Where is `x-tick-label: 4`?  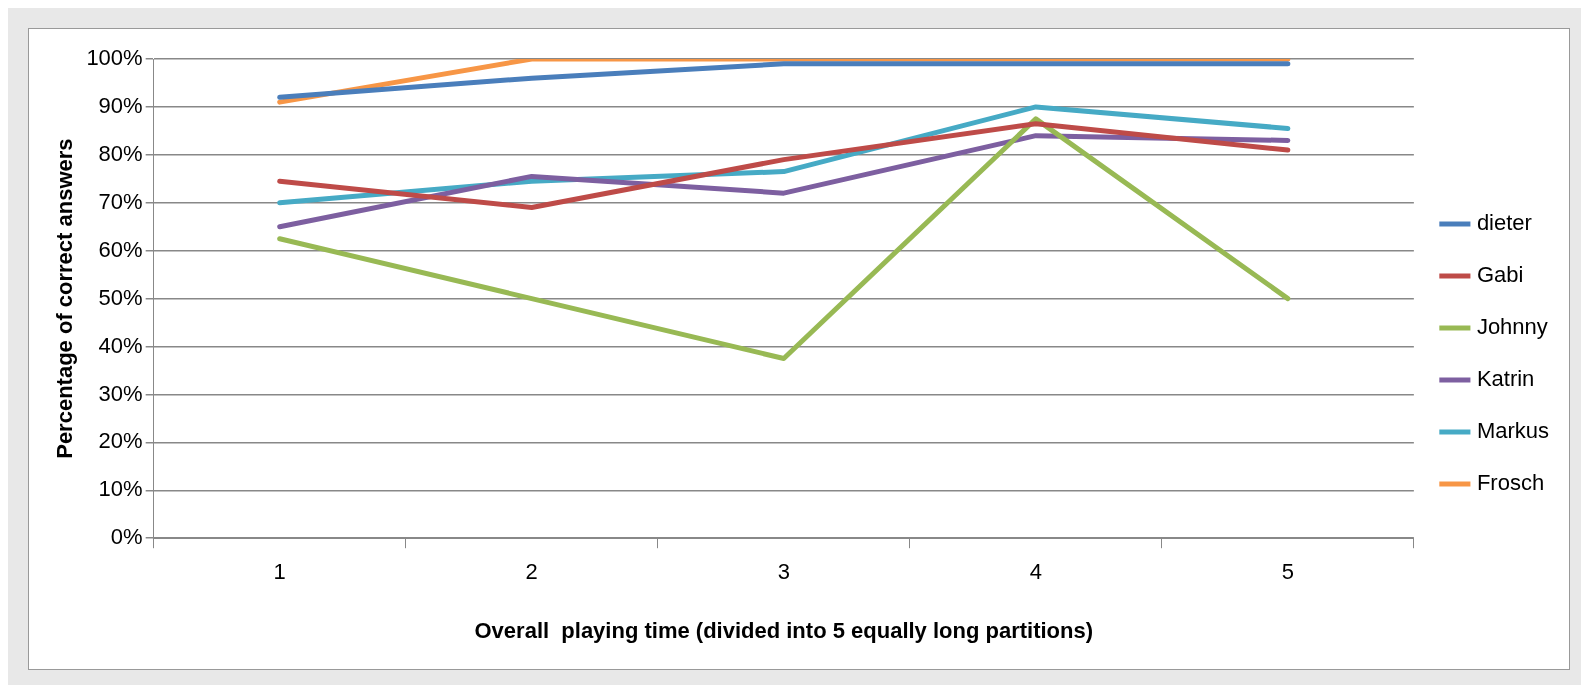 x-tick-label: 4 is located at coordinates (1035, 572).